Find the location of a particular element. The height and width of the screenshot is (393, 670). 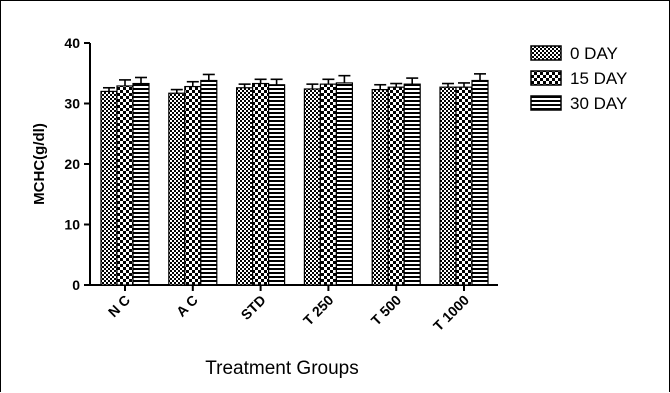

y-tick-label: 10 is located at coordinates (72, 225).